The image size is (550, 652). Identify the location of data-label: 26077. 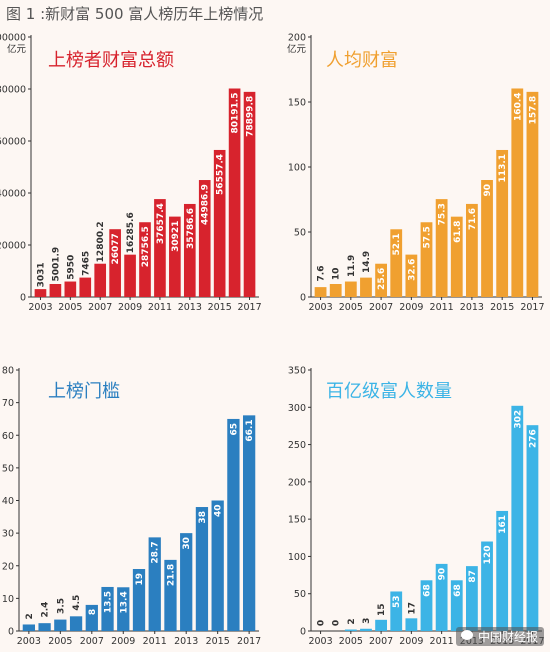
(116, 248).